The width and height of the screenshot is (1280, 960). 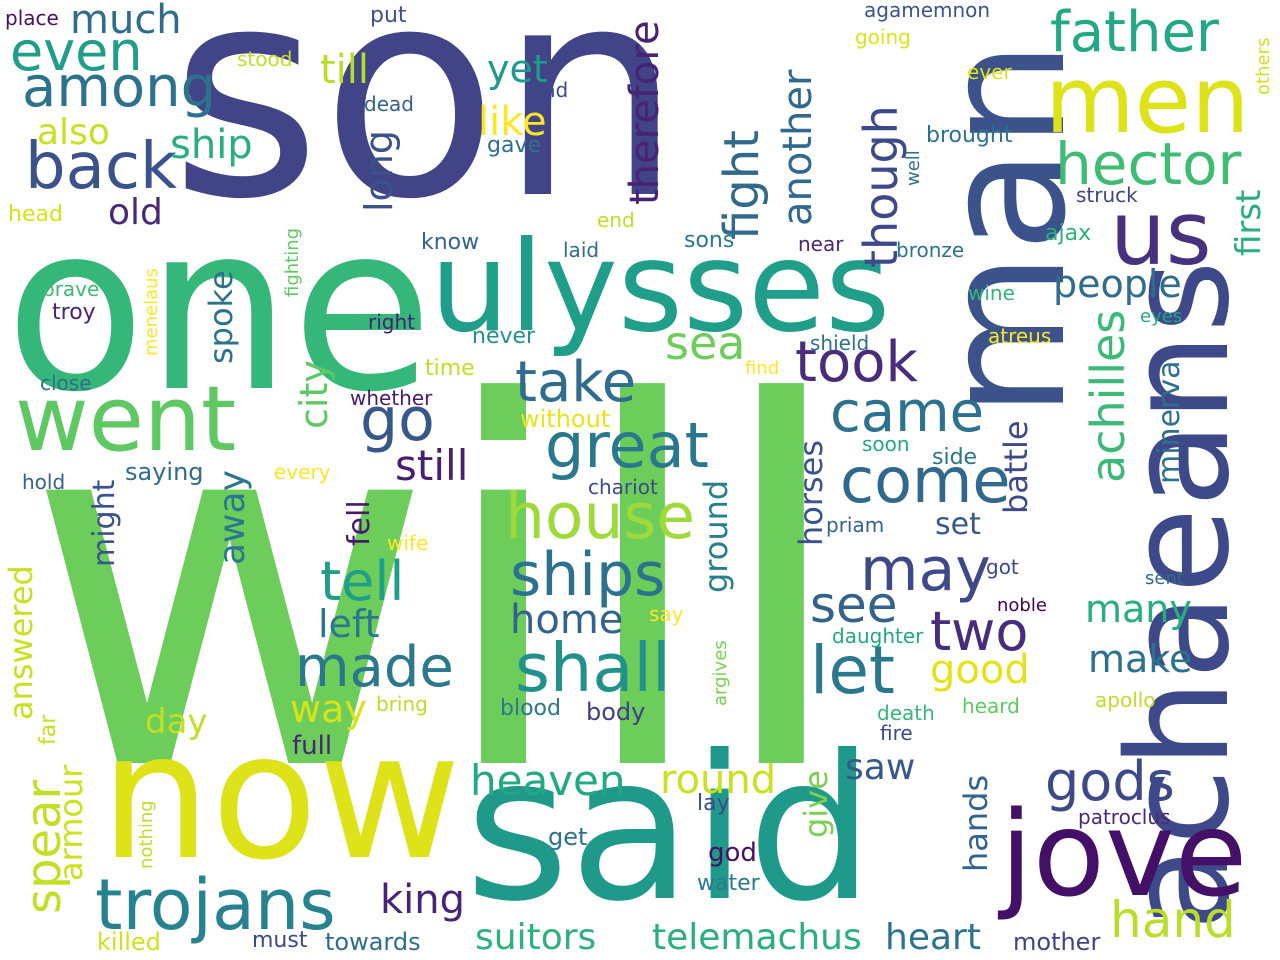 What do you see at coordinates (623, 487) in the screenshot?
I see `word-chariot: chariot` at bounding box center [623, 487].